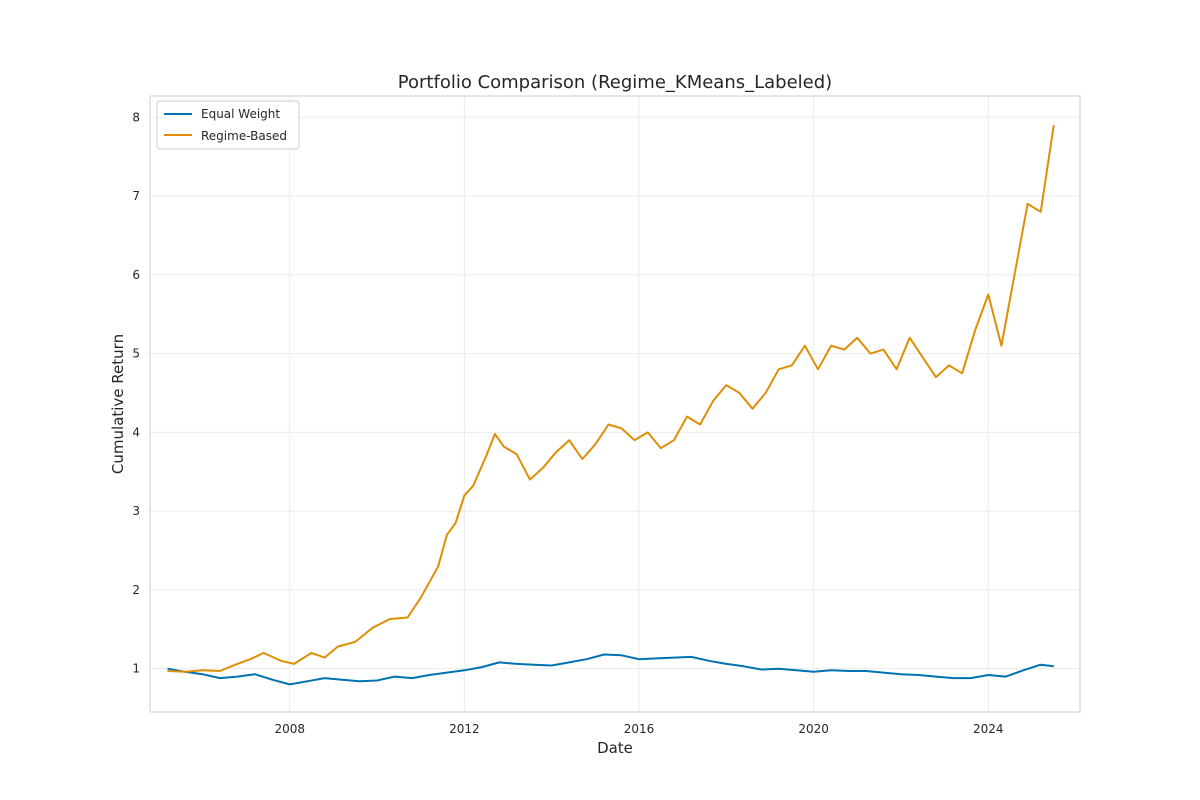  What do you see at coordinates (136, 590) in the screenshot?
I see `y-tick-label: 2` at bounding box center [136, 590].